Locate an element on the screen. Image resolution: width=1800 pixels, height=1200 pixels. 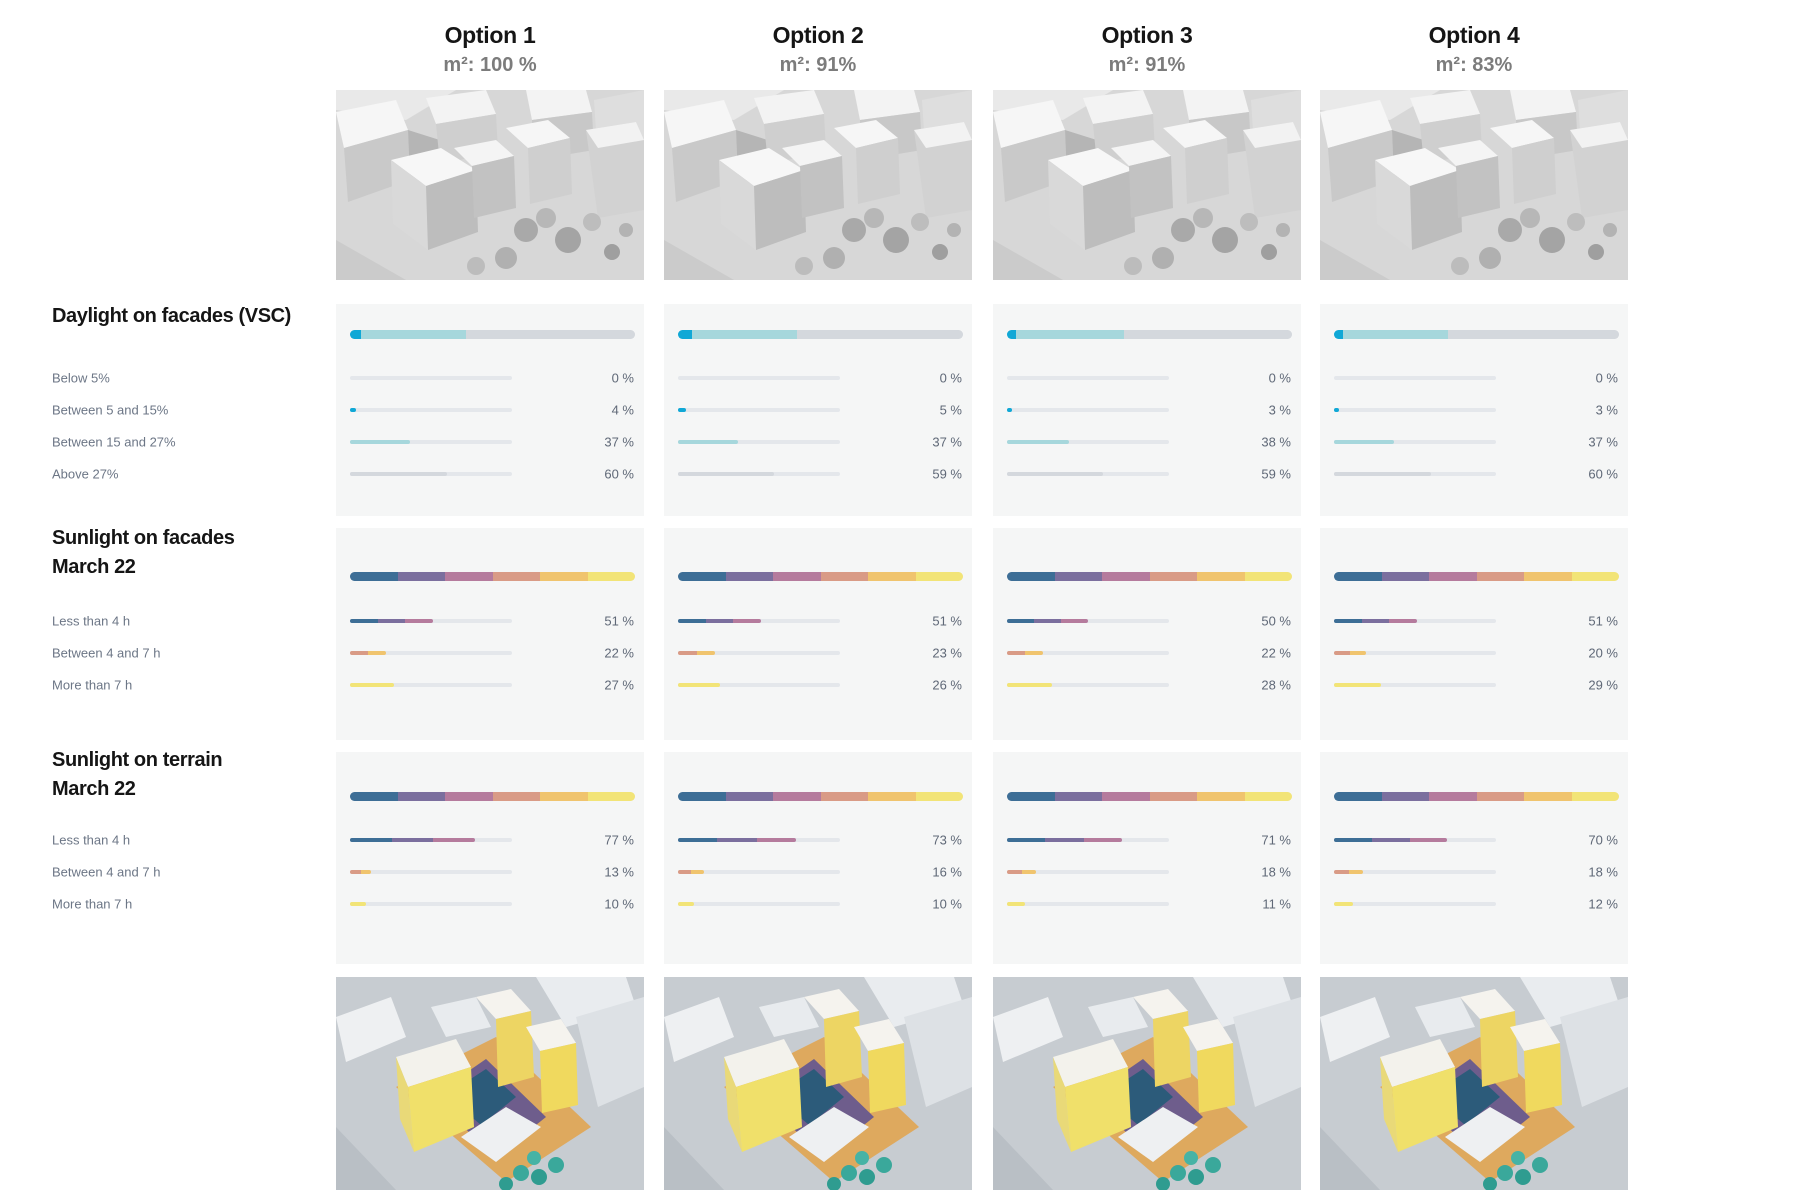
daylight-panel: 0 % 3 % 37 % 60 % is located at coordinates (1474, 410).